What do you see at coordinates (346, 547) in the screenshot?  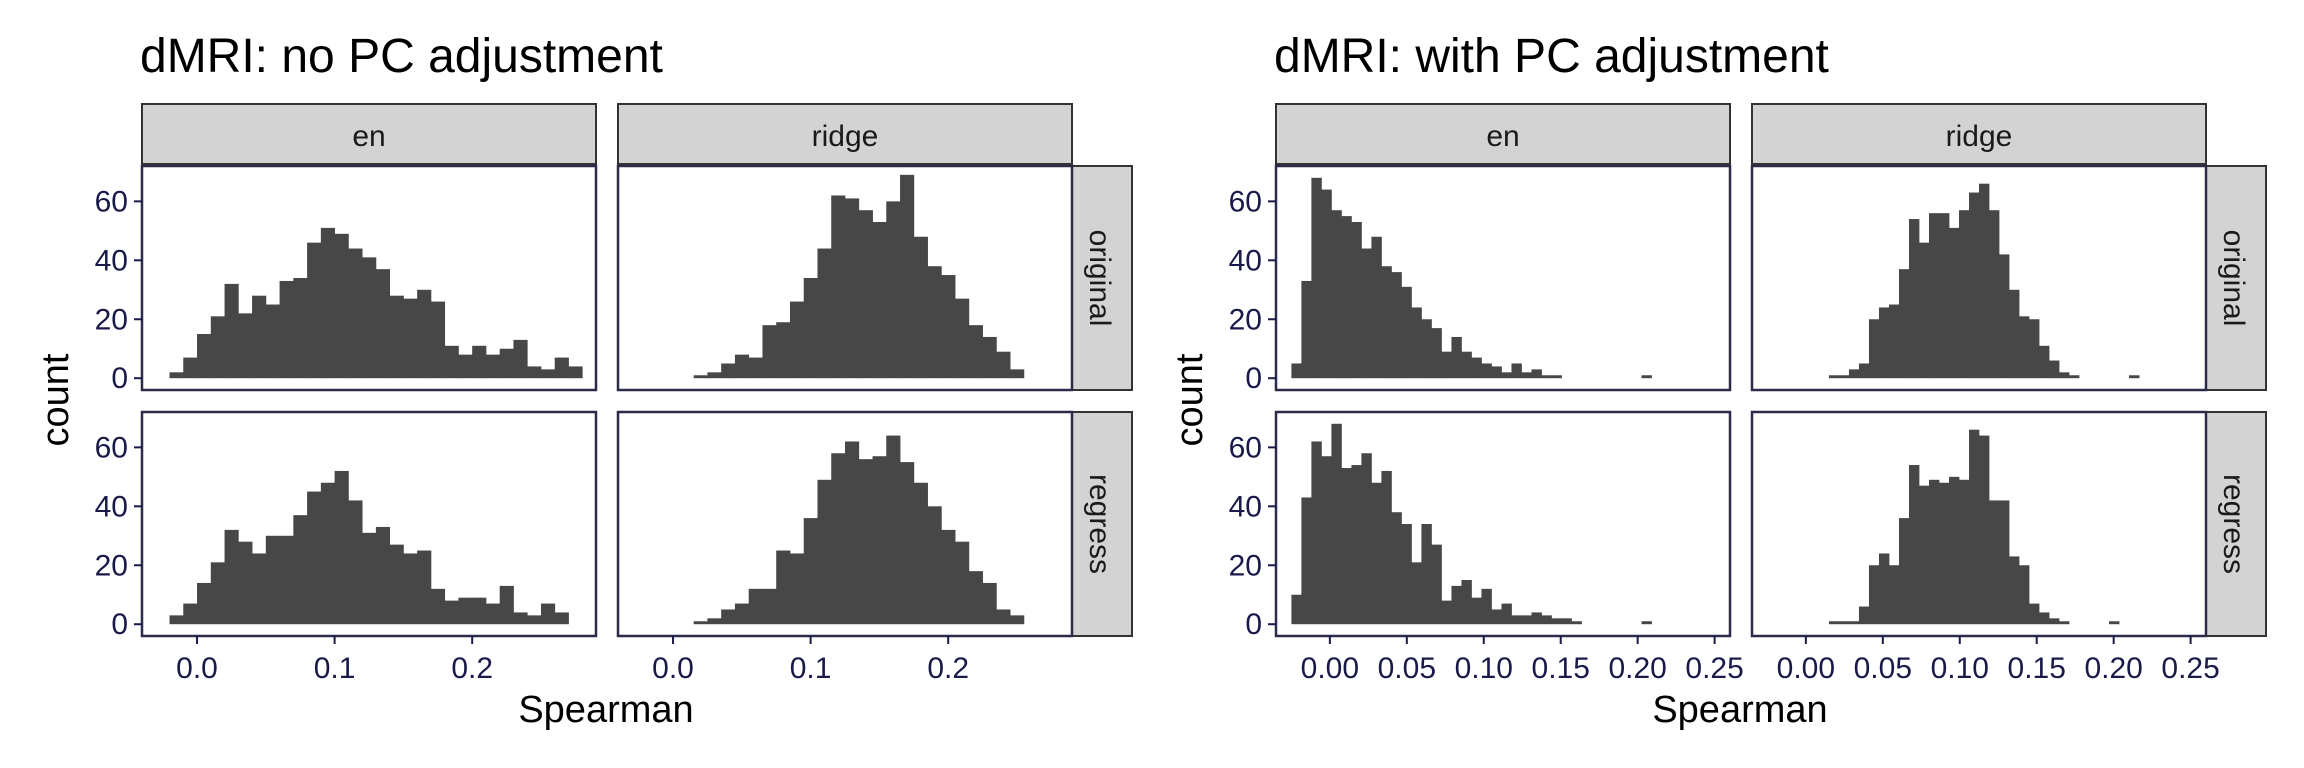 I see `panel-en-regress: 0 20 40 60 0.0 0.1 0.2` at bounding box center [346, 547].